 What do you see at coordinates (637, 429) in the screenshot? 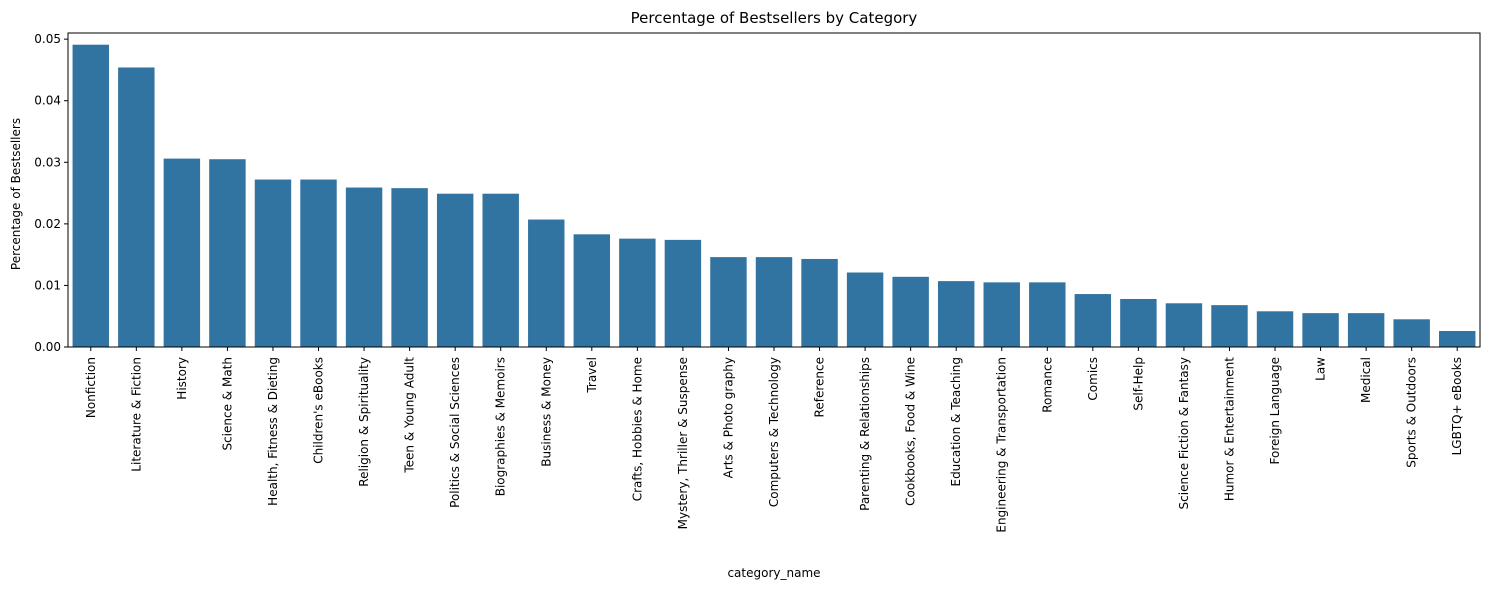
I see `x-tick-label: Crafts, Hobbies & Home` at bounding box center [637, 429].